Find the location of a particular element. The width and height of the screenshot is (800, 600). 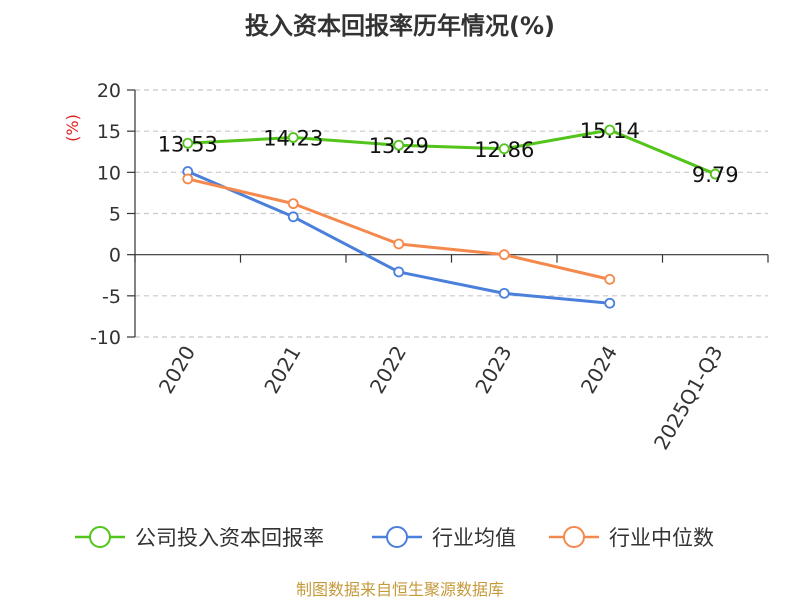

legend-label-2: 行业中位数 is located at coordinates (661, 538).